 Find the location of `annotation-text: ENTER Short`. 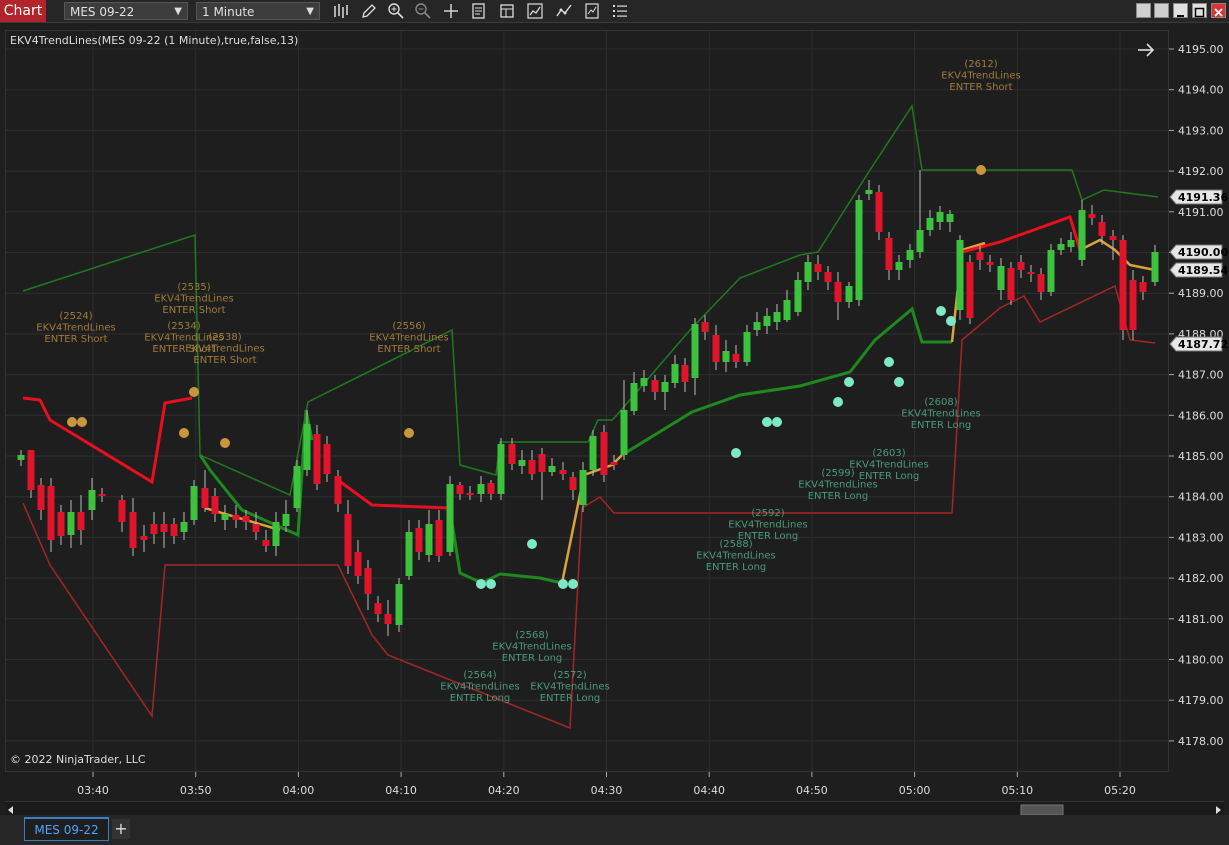

annotation-text: ENTER Short is located at coordinates (75, 339).